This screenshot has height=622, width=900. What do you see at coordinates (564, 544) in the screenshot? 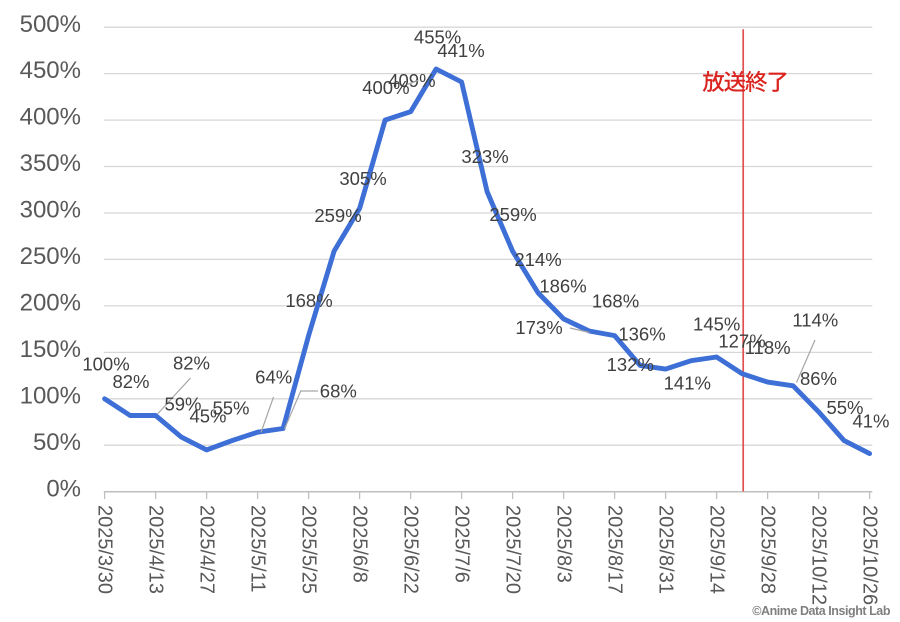
I see `svg-text: 2025/8/3` at bounding box center [564, 544].